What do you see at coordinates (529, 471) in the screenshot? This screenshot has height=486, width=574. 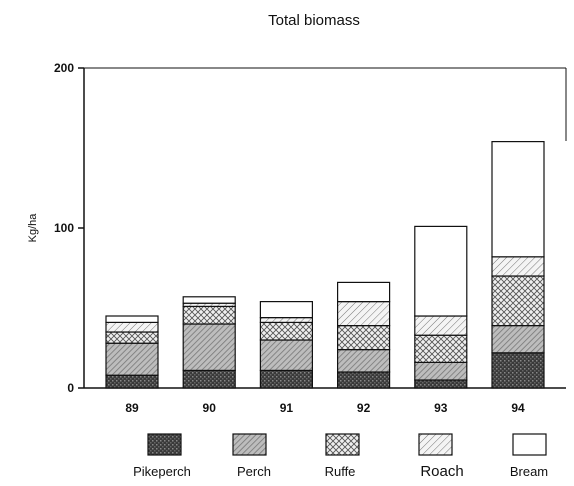 I see `legend-label-bream: Bream` at bounding box center [529, 471].